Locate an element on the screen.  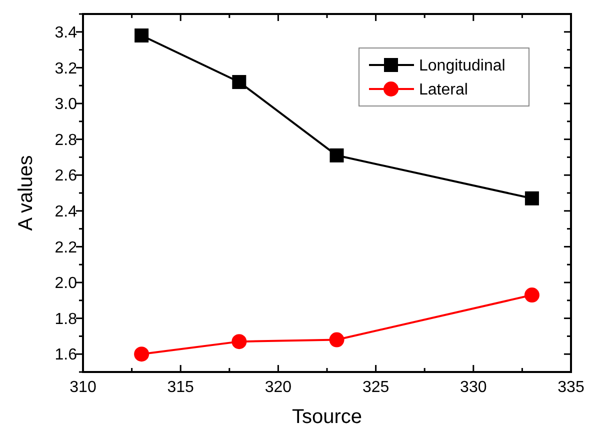
y-tick-label: 1.8 is located at coordinates (66, 319).